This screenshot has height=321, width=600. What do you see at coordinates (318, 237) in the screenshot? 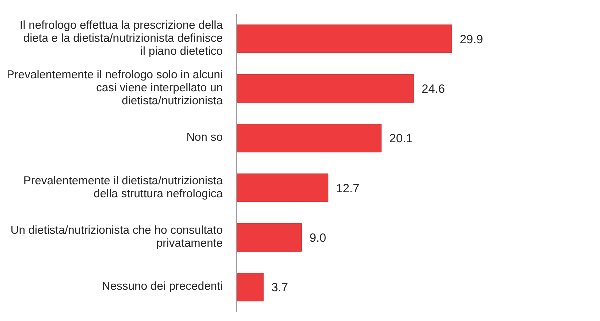
I see `data-label: 9.0` at bounding box center [318, 237].